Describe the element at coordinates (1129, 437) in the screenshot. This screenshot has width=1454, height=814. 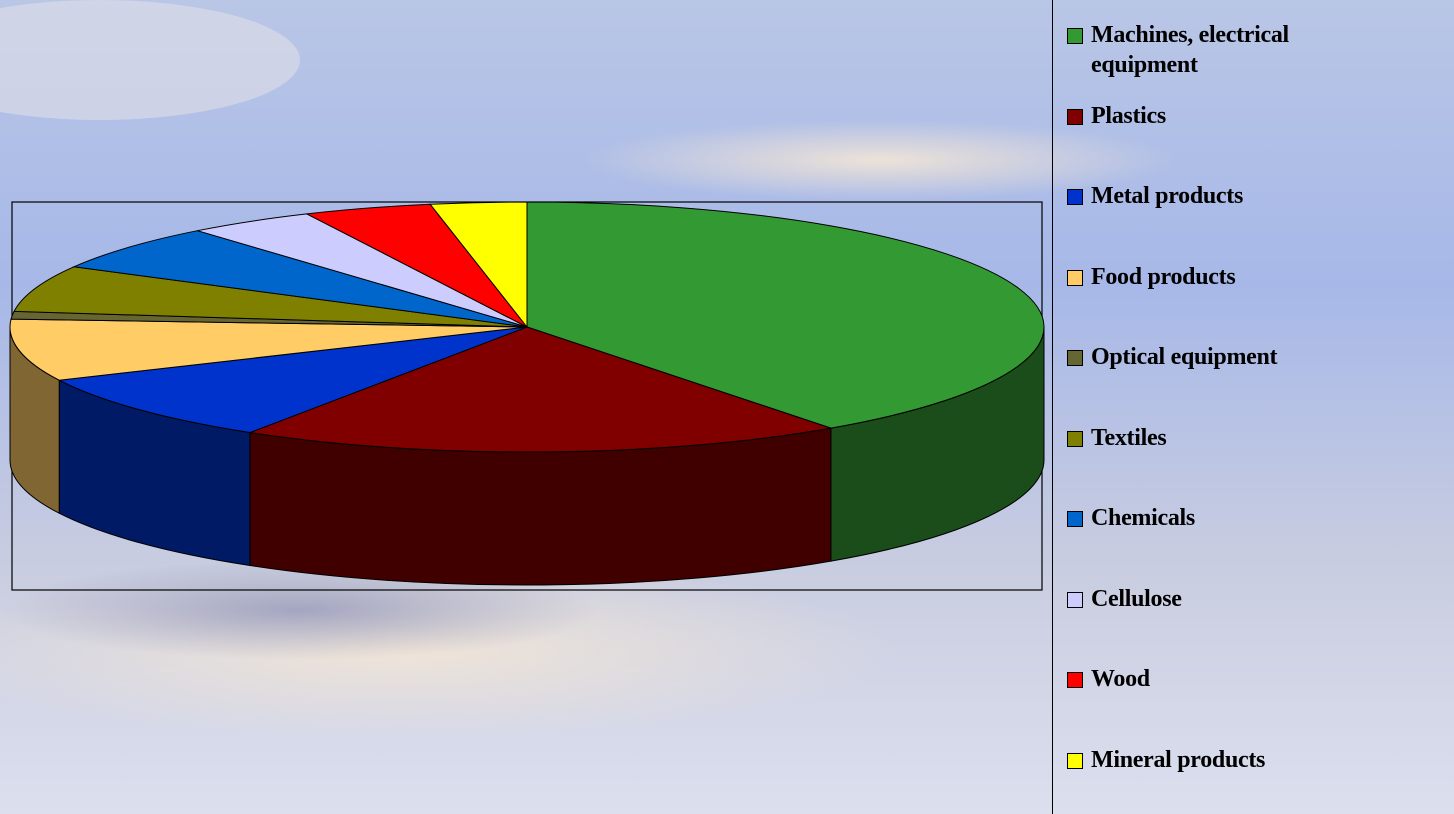
I see `legend-label: Textiles` at that location.